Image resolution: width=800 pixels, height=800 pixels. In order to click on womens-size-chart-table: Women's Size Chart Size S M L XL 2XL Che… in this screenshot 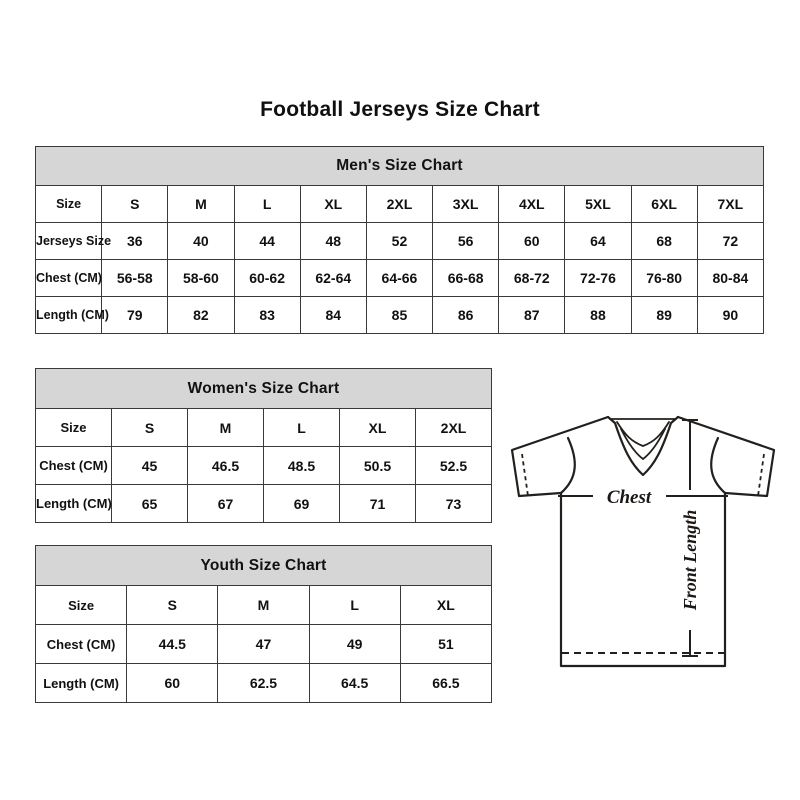, I will do `click(263, 445)`.